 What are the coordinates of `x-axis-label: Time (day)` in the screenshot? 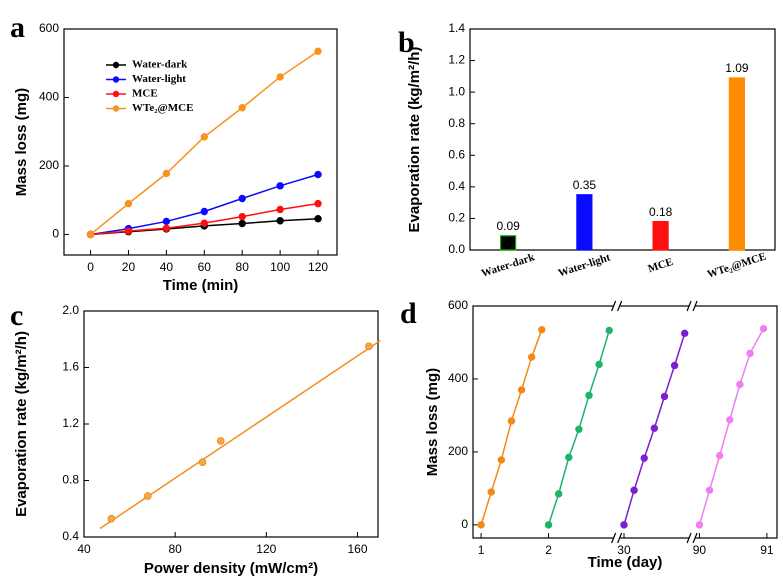 It's located at (625, 562).